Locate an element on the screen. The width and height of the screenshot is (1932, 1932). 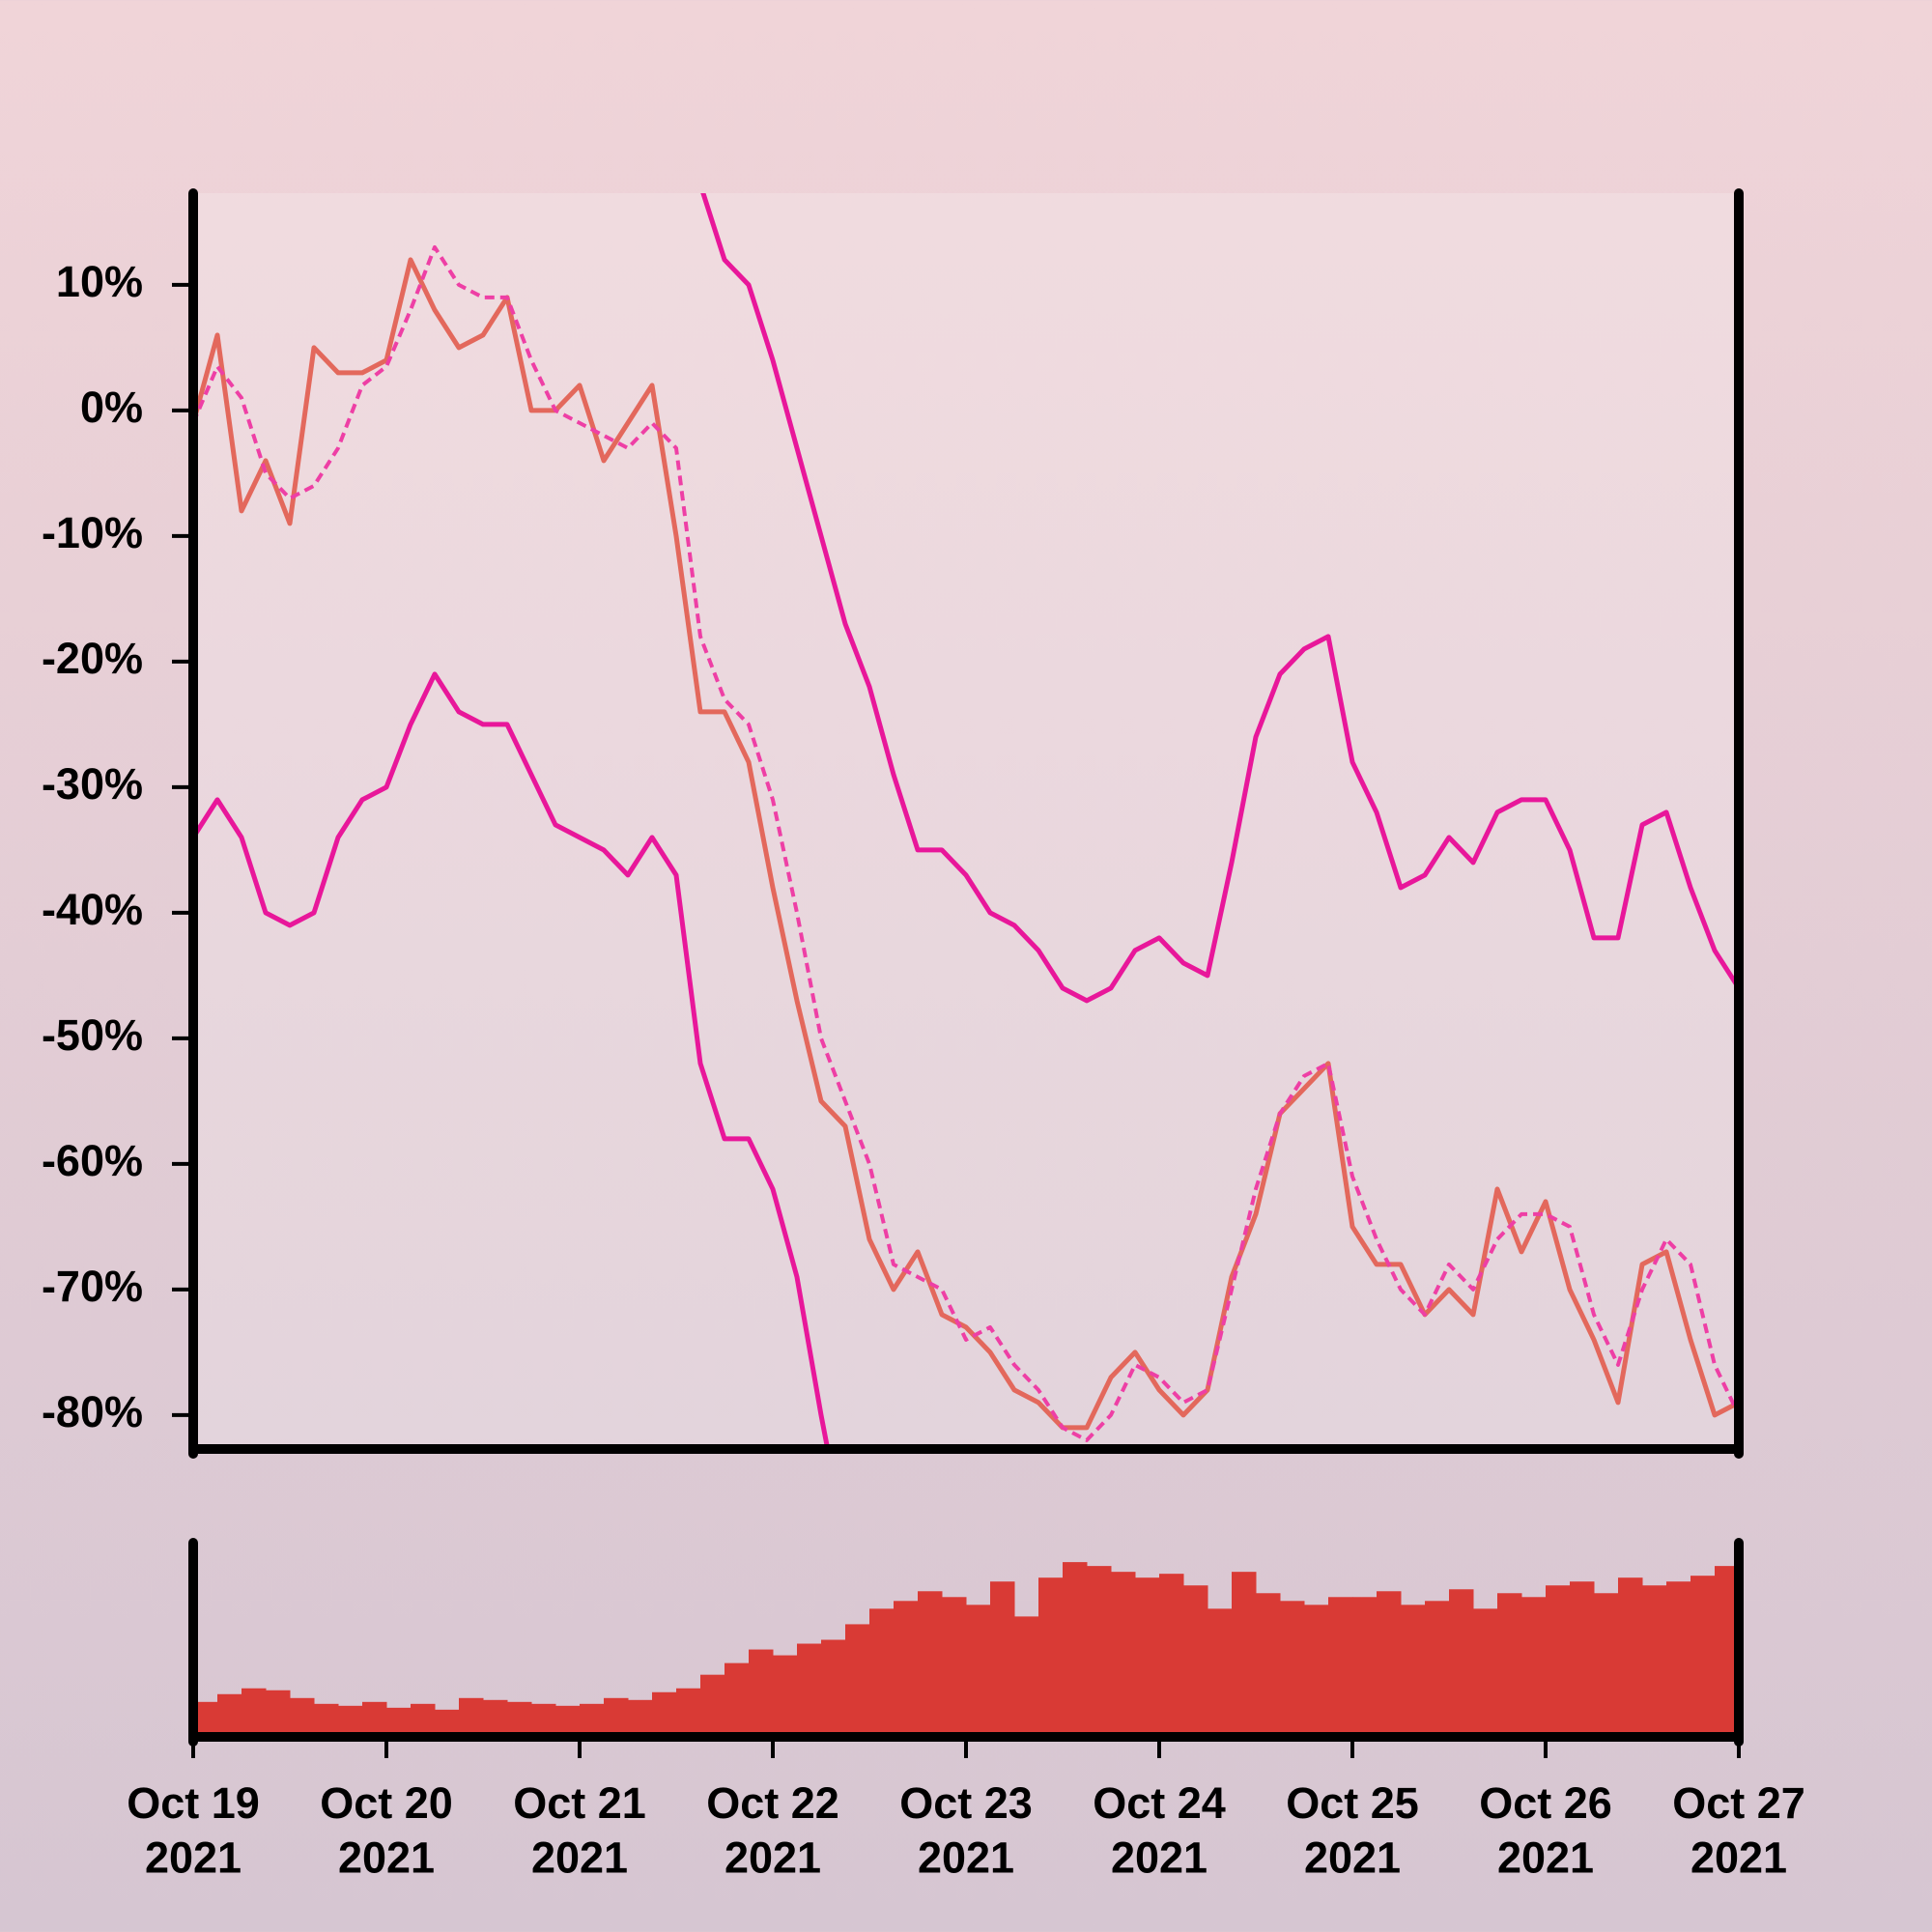
x-tick-label: Oct 26 2021 is located at coordinates (1545, 1830).